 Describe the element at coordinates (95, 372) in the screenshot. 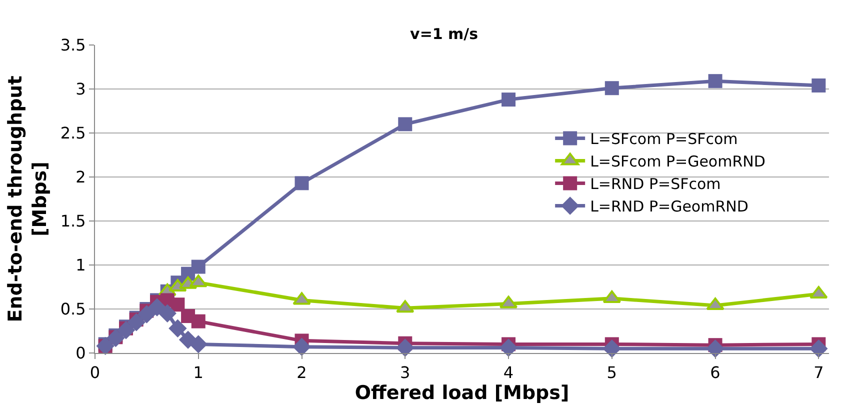

I see `x-tick-label: 0` at that location.